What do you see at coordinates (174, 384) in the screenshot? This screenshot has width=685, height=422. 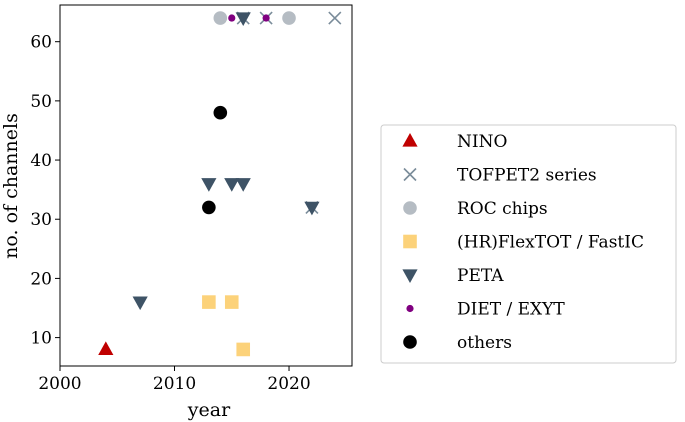 I see `x-tick-label: 2010` at bounding box center [174, 384].